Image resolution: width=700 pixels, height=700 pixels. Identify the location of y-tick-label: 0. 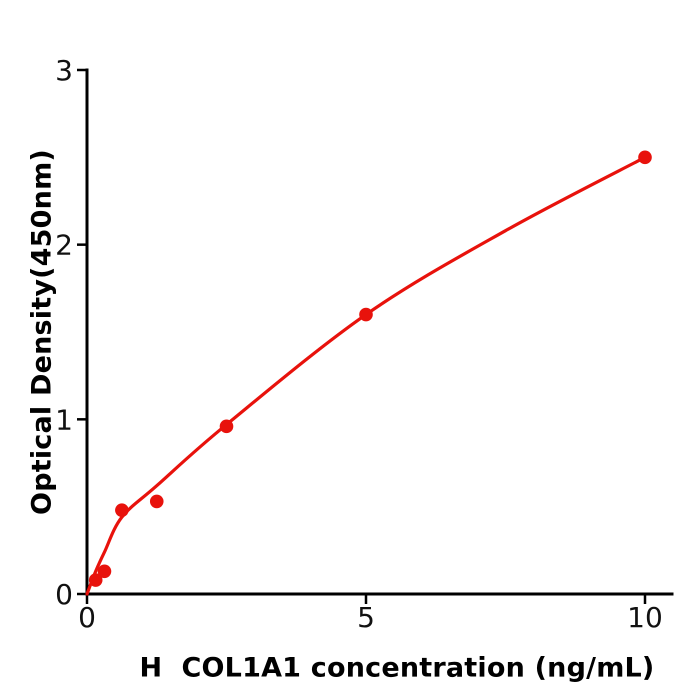
(64, 594).